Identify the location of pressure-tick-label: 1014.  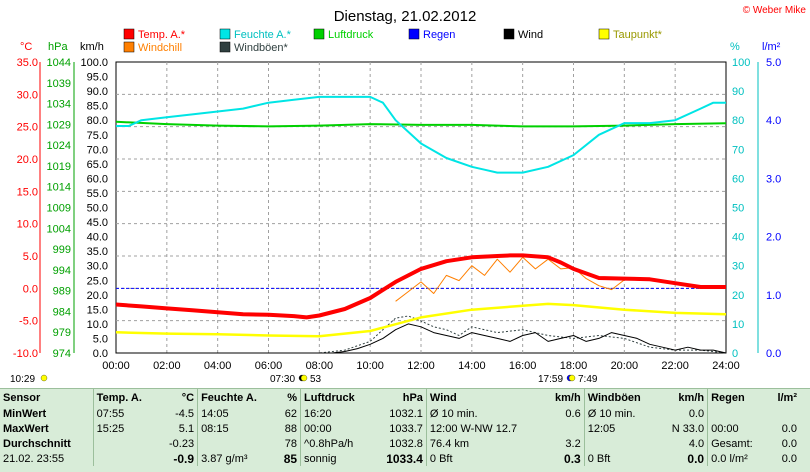
(59, 188).